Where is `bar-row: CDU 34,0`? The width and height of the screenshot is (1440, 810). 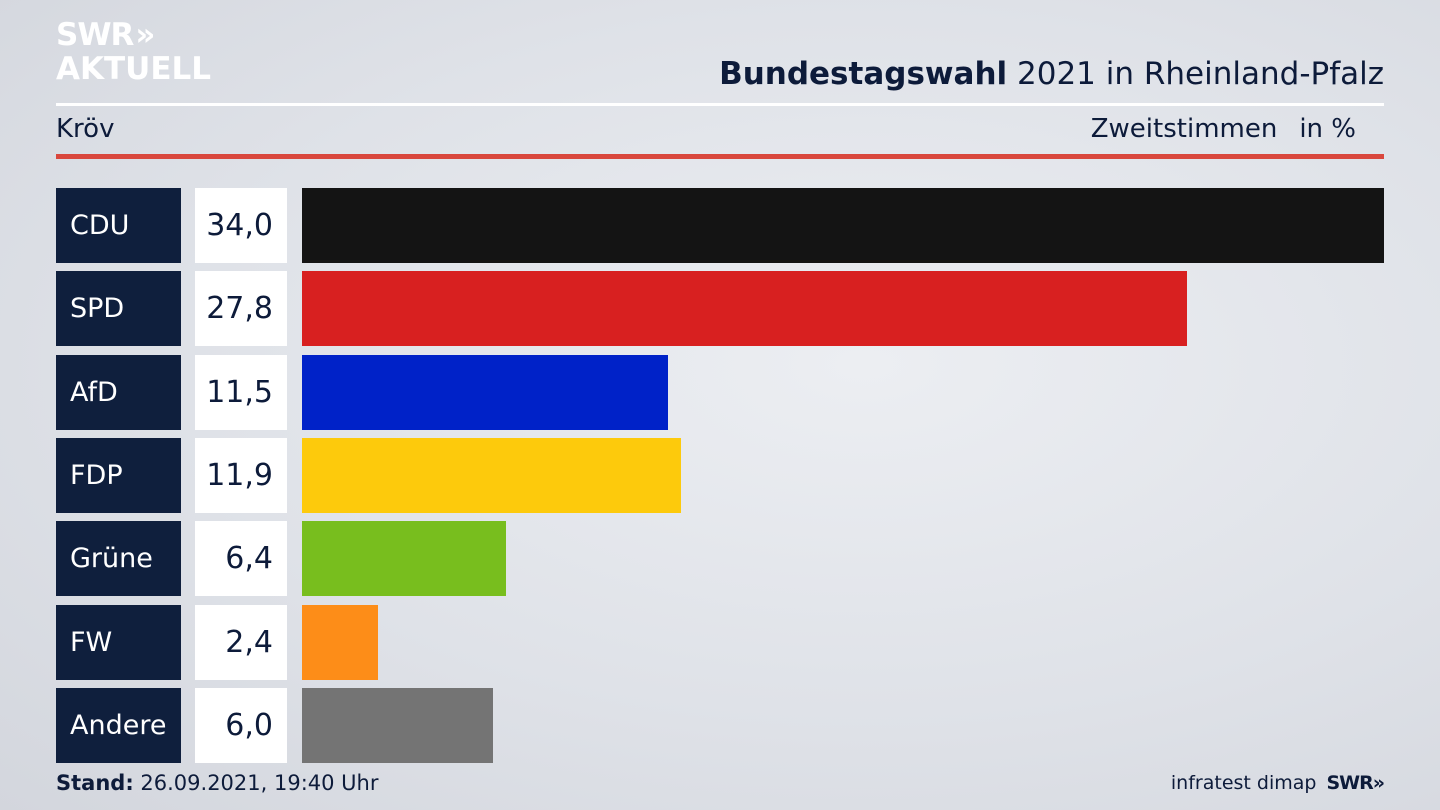
bar-row: CDU 34,0 is located at coordinates (720, 225).